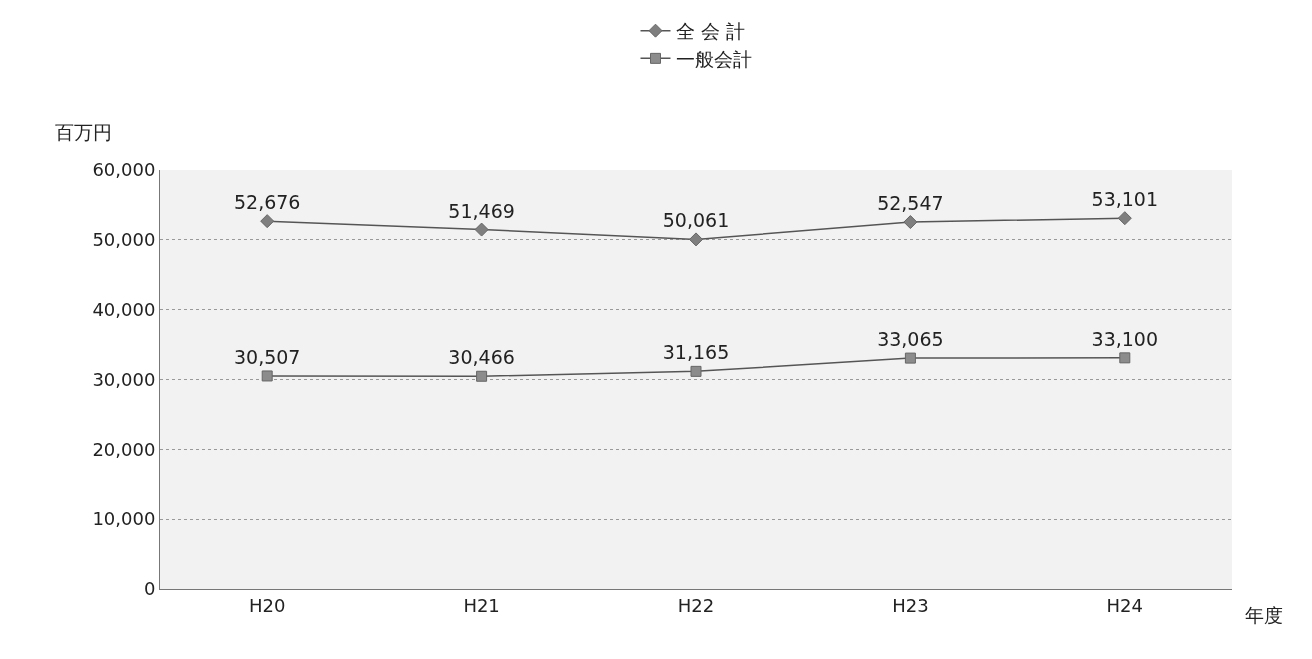 Image resolution: width=1312 pixels, height=659 pixels. I want to click on data-label: 30,466, so click(481, 357).